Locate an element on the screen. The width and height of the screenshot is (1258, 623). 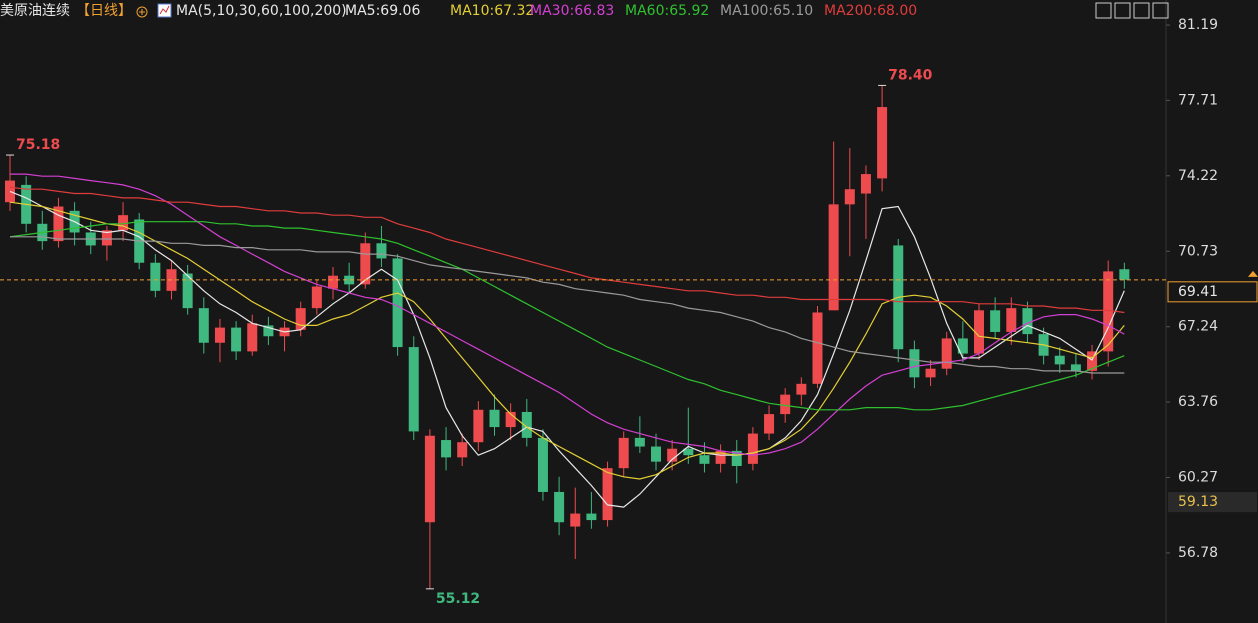
indicator: MA(5,10,30,60,100,200) is located at coordinates (261, 11).